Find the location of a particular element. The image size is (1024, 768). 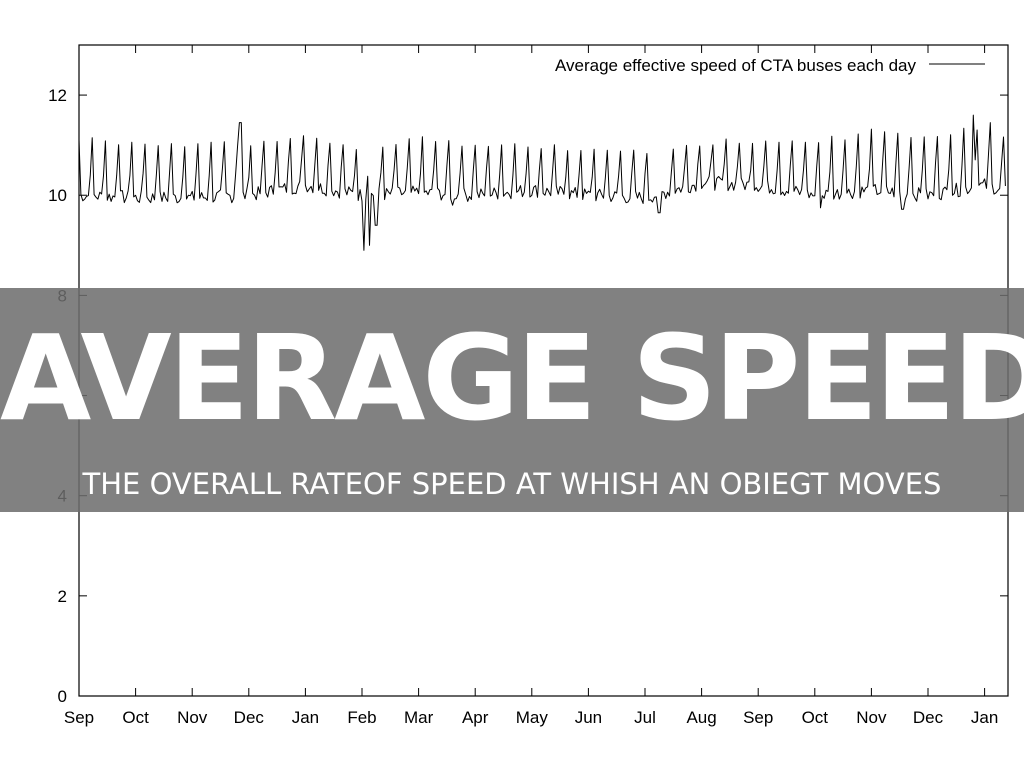

x-tick-label: Apr is located at coordinates (475, 717).